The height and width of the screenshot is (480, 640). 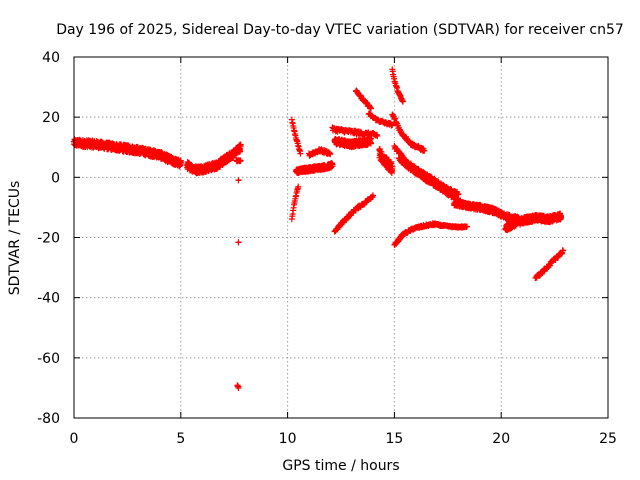 I want to click on y-axis-label: SDTVAR / TECUs, so click(x=15, y=238).